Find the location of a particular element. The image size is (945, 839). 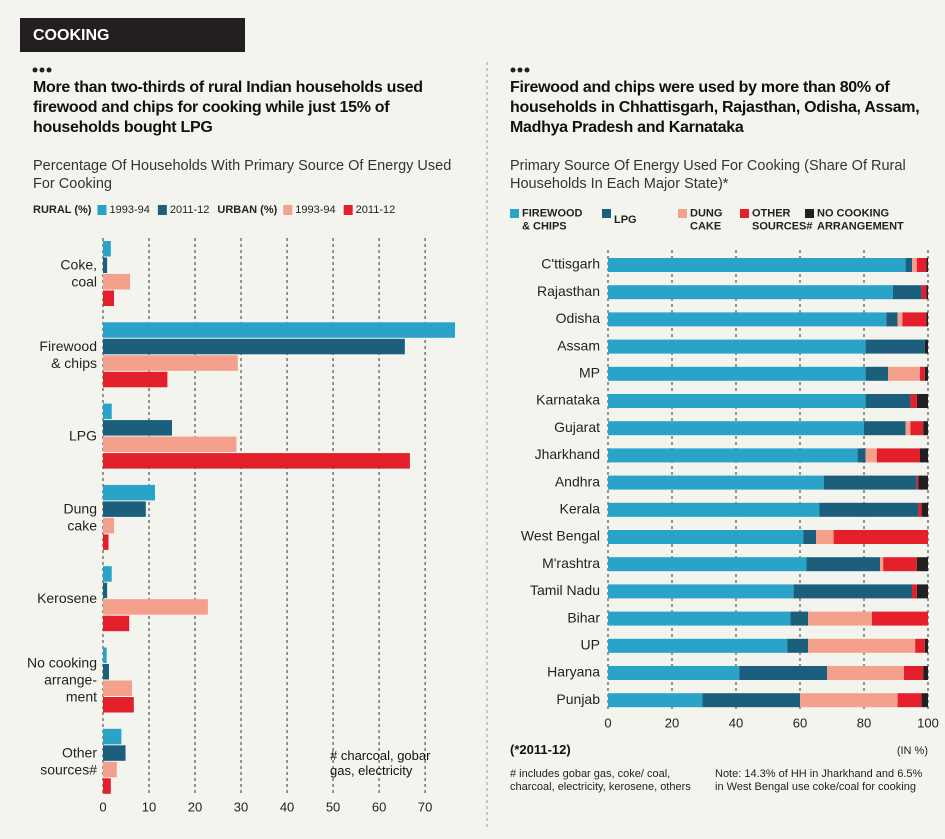

x-tick-label: 50 is located at coordinates (333, 806).